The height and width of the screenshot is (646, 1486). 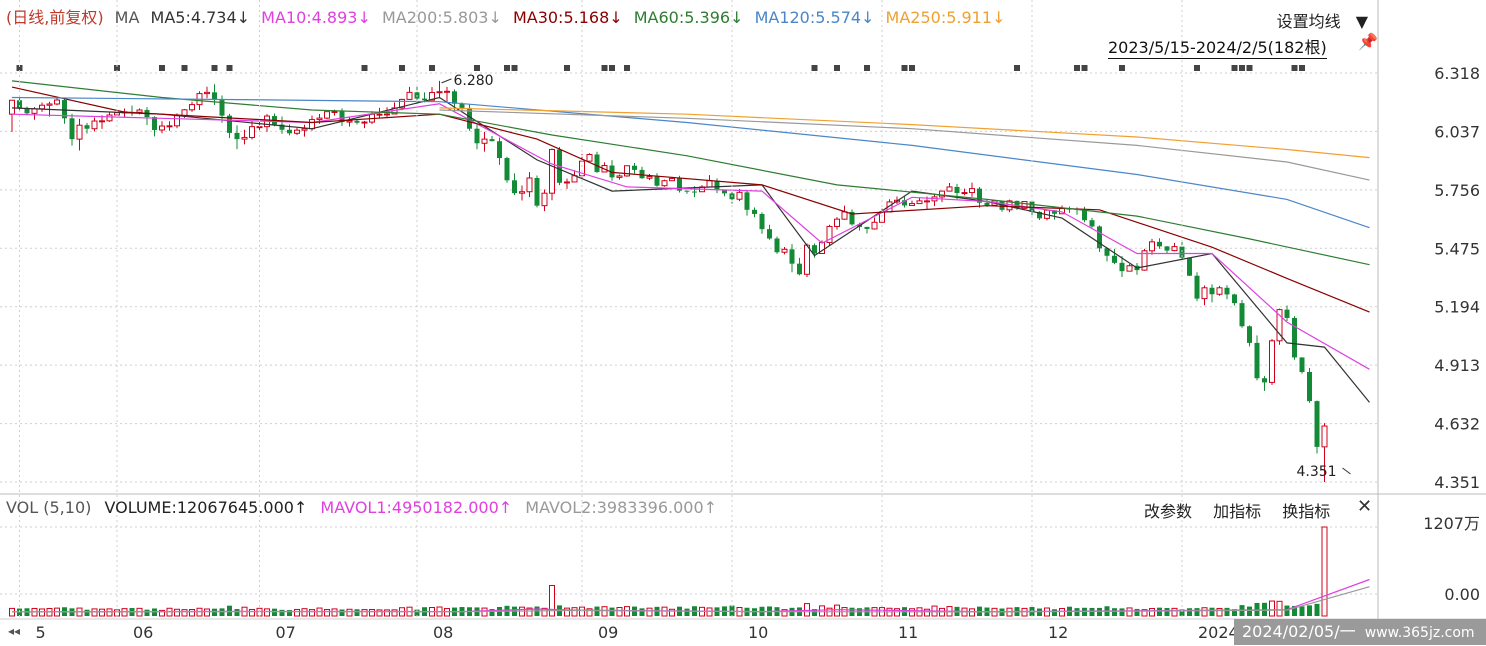 I want to click on volume-bars, so click(x=668, y=571).